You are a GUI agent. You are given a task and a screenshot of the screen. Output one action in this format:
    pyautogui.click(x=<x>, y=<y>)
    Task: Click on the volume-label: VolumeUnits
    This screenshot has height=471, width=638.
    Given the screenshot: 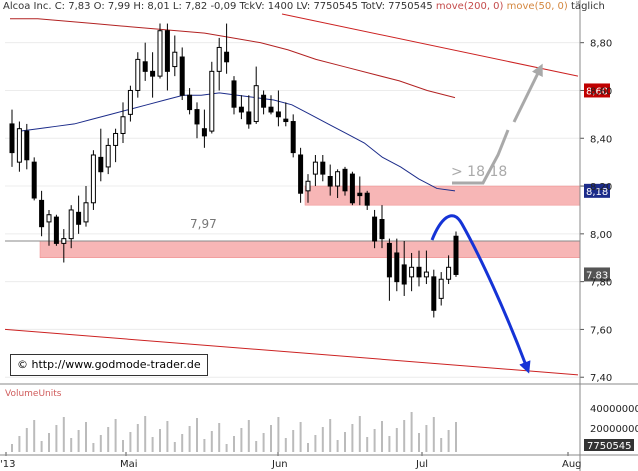 What is the action you would take?
    pyautogui.click(x=33, y=394)
    